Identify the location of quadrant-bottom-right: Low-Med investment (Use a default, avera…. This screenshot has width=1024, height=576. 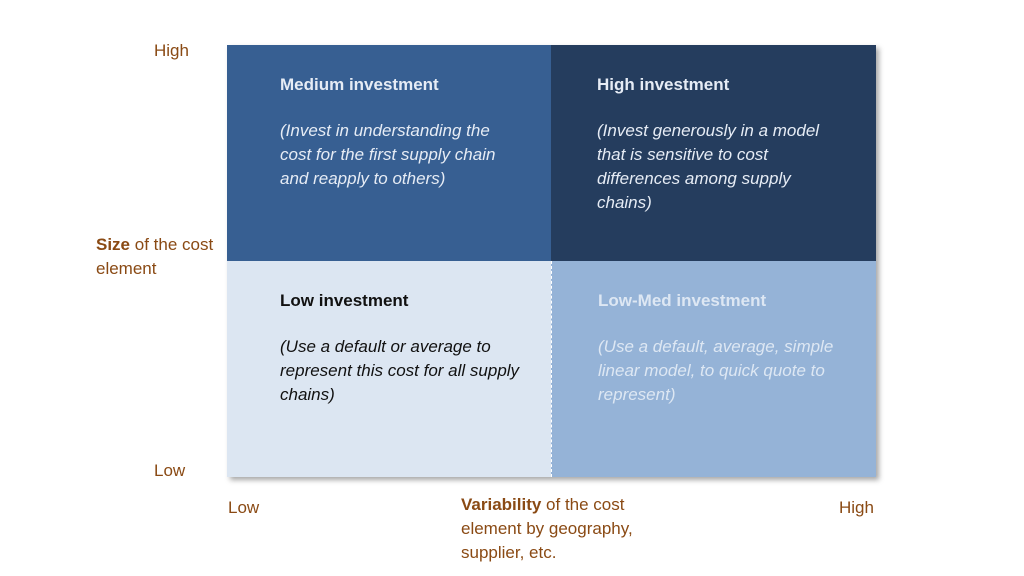
(713, 369).